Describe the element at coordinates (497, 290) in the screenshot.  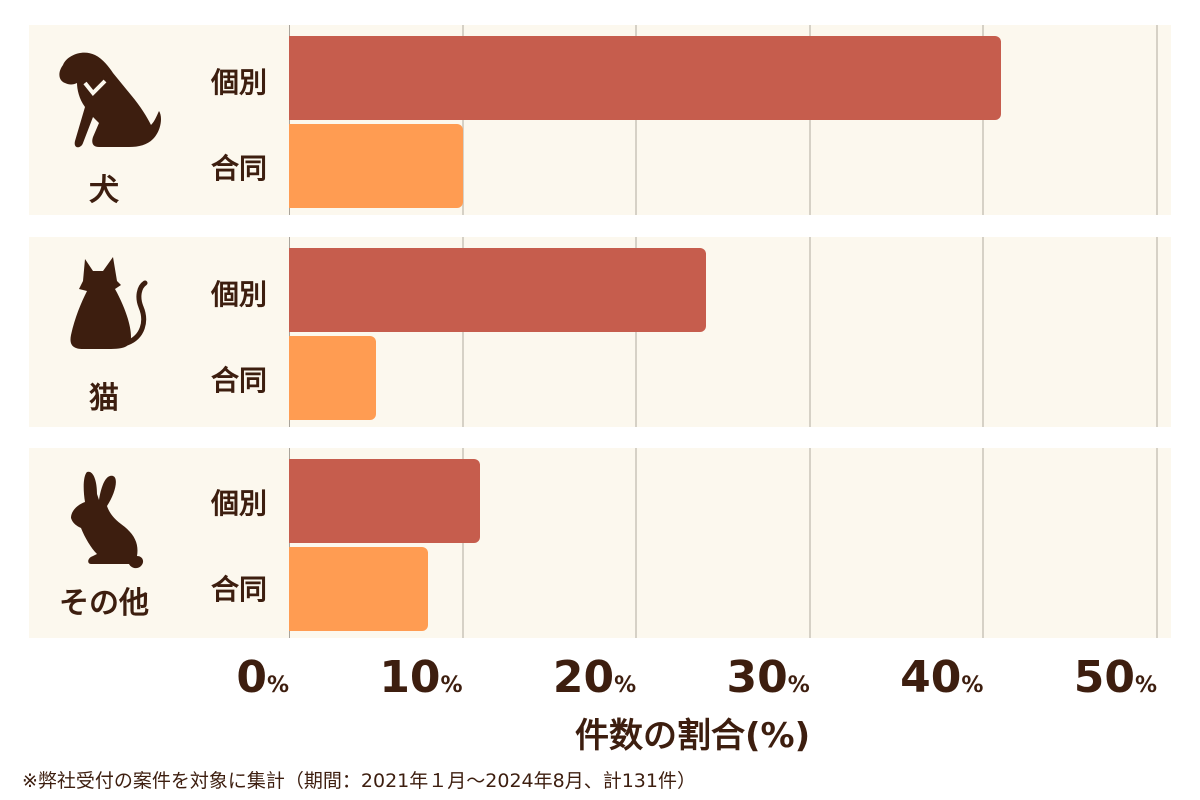
I see `bar-猫-個別` at that location.